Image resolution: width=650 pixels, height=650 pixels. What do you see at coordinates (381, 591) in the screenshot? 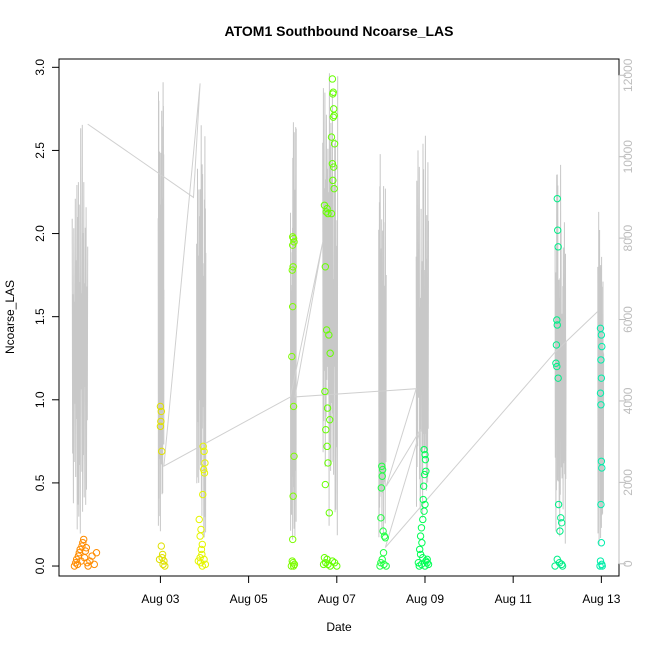
I see `x-axis: Aug 03 Aug 05 Aug 07 Aug 09 Aug 11 Aug 13` at bounding box center [381, 591].